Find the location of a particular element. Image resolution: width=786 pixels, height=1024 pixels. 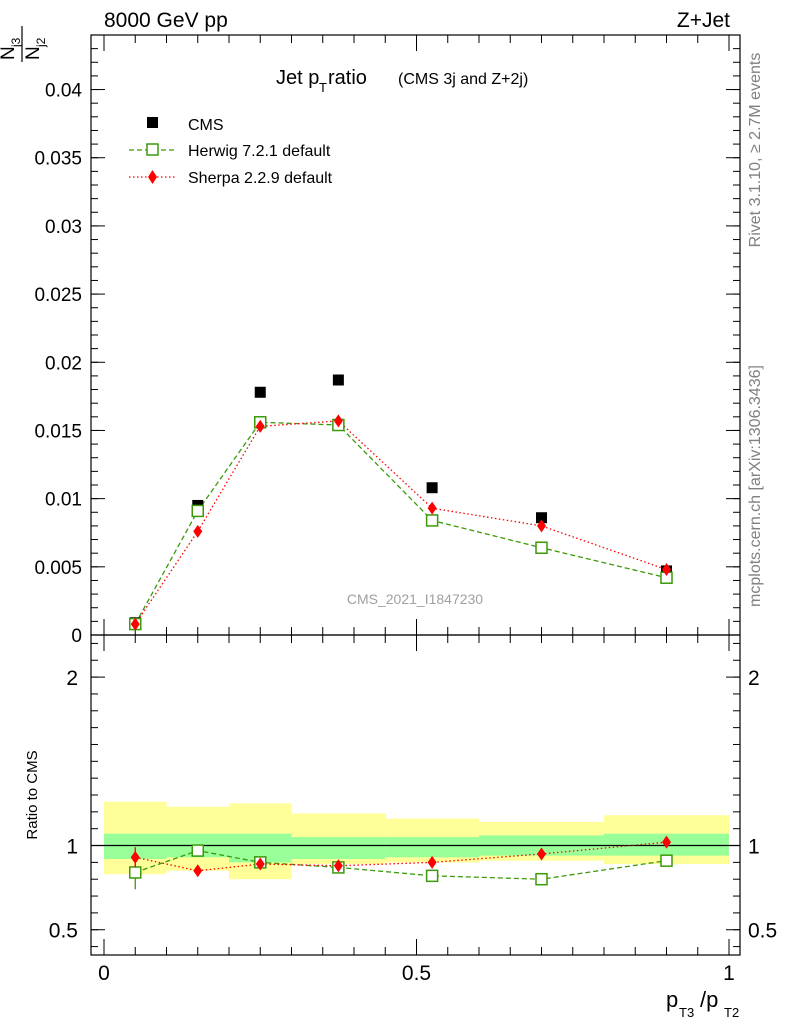

legend-herwig-marker is located at coordinates (152, 149).